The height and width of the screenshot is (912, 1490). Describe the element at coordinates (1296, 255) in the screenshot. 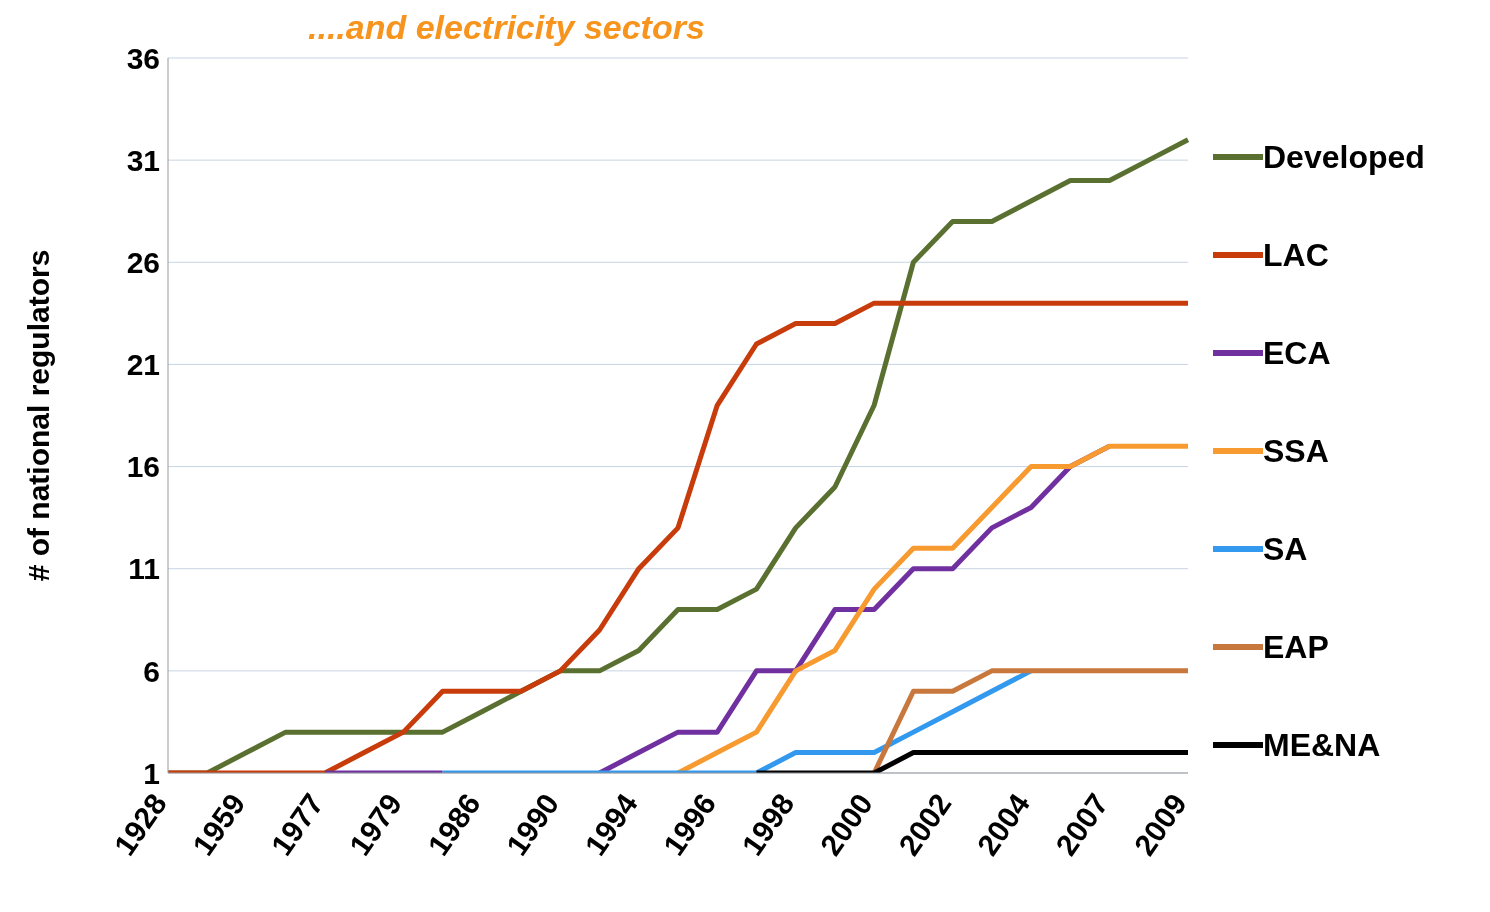

I see `legend-label: LAC` at that location.